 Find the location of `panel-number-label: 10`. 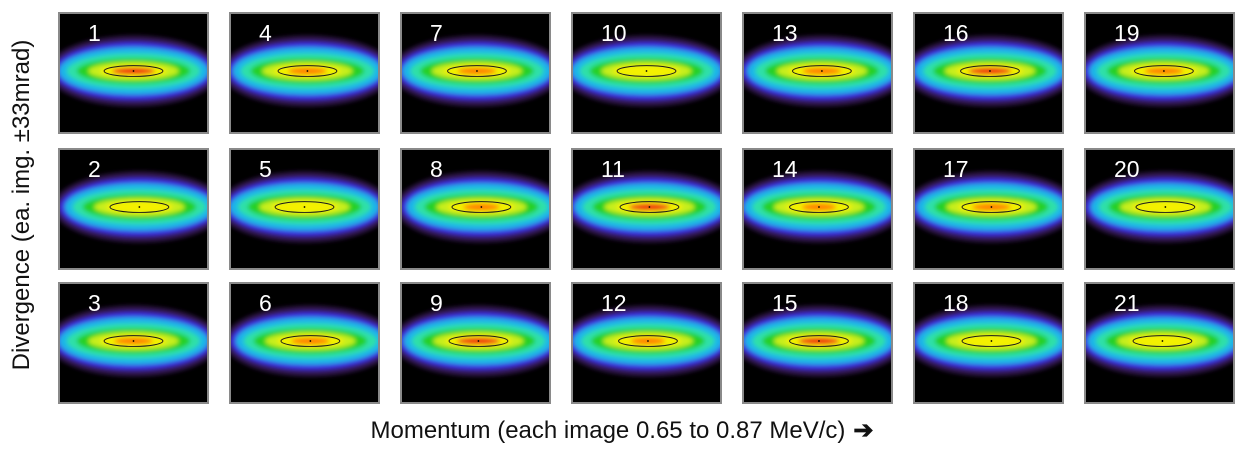

panel-number-label: 10 is located at coordinates (614, 33).